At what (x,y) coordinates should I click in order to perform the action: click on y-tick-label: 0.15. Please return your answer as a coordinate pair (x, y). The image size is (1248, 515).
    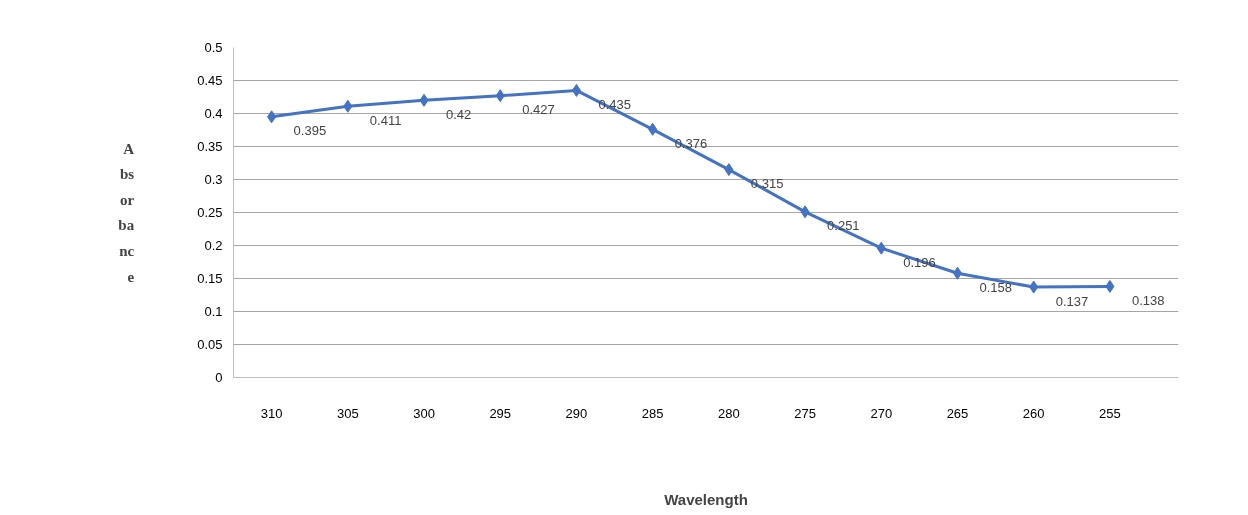
    Looking at the image, I should click on (210, 278).